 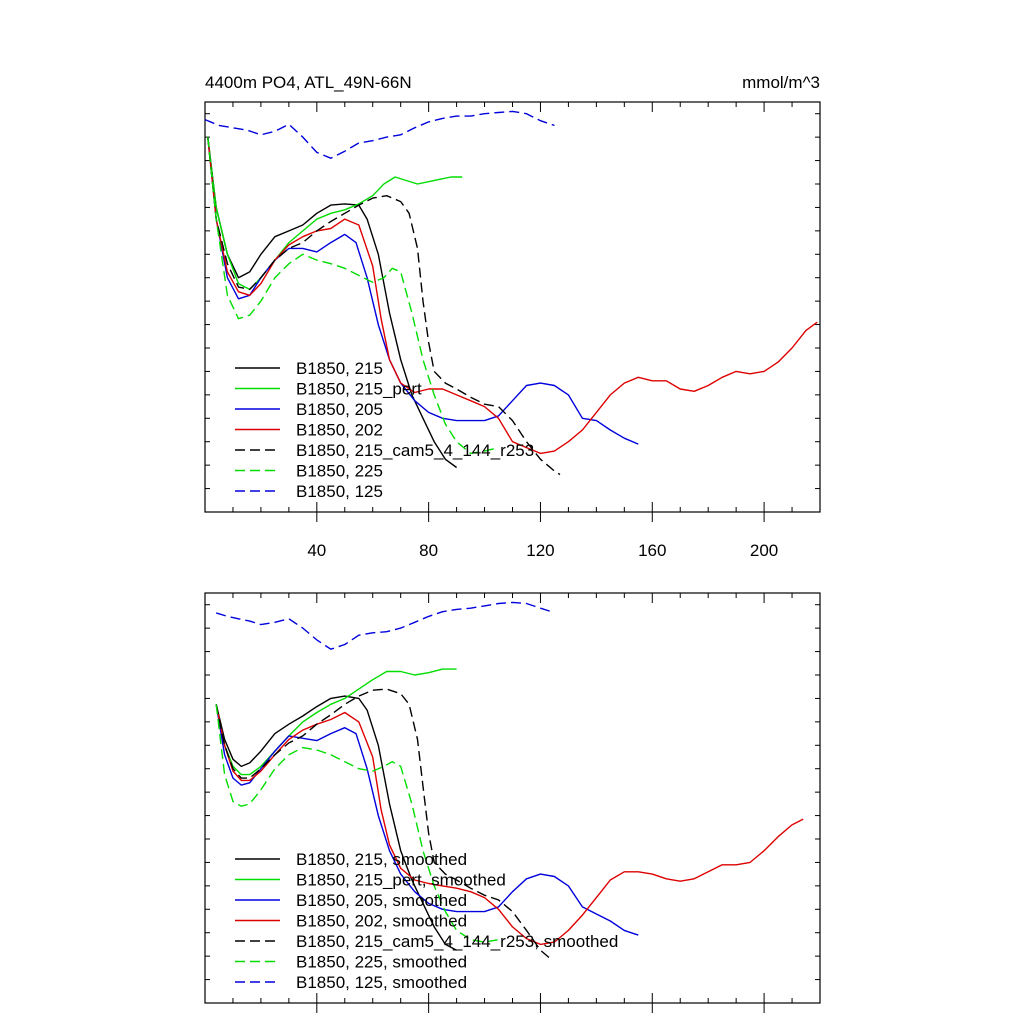 I want to click on legend-label: B1850, 125, smoothed, so click(x=381, y=982).